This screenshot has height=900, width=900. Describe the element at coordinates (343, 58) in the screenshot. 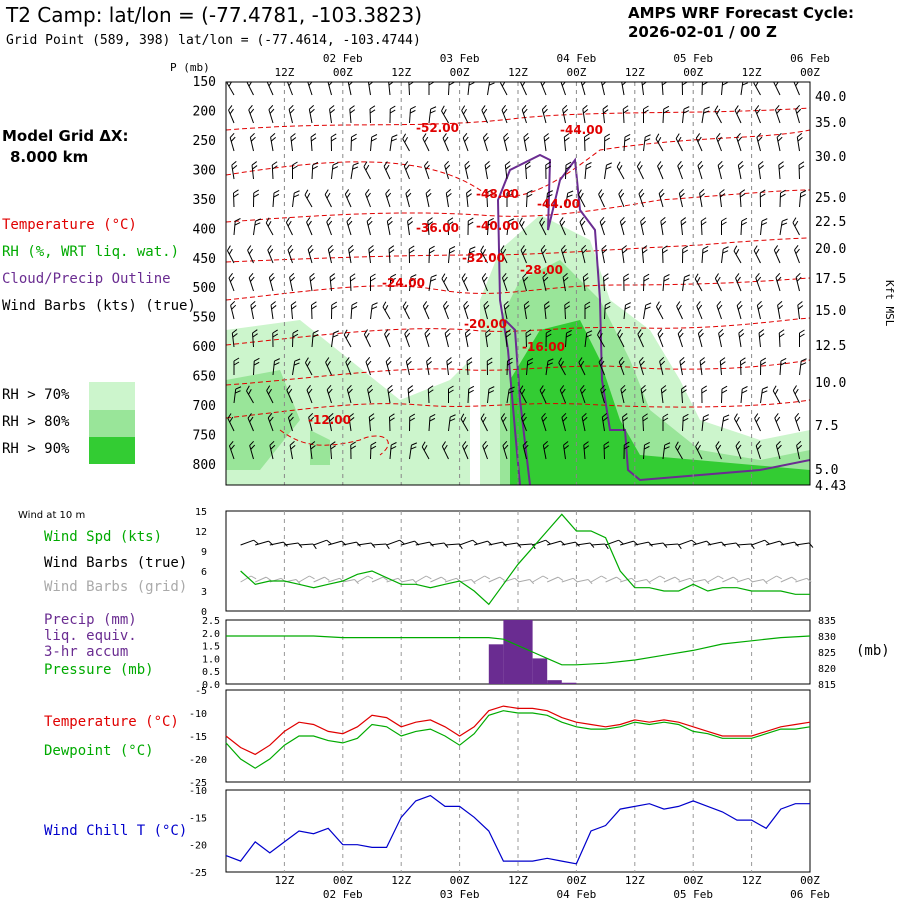

I see `date-label-top: 02 Feb` at that location.